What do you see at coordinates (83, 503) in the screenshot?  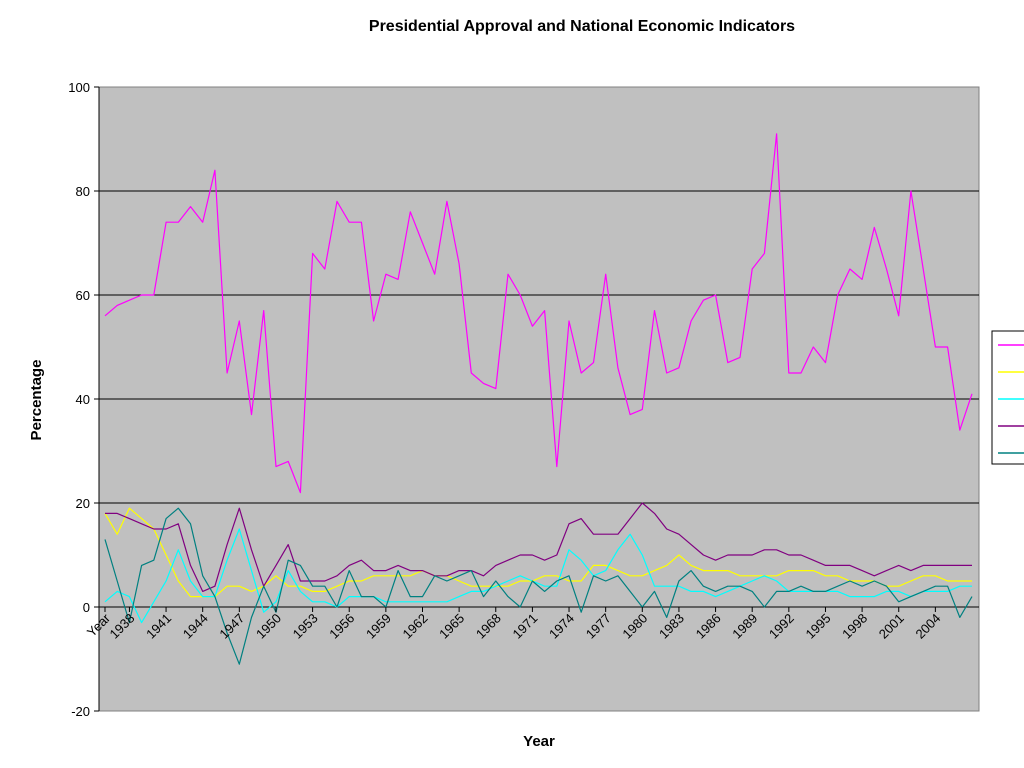 I see `y-tick-label-2: 20` at bounding box center [83, 503].